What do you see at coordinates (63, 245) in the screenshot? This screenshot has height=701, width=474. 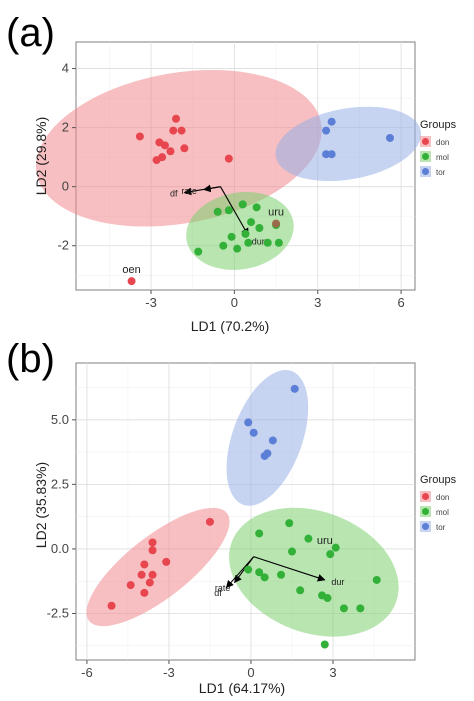 I see `panel-a-y-tick-label: -2` at bounding box center [63, 245].